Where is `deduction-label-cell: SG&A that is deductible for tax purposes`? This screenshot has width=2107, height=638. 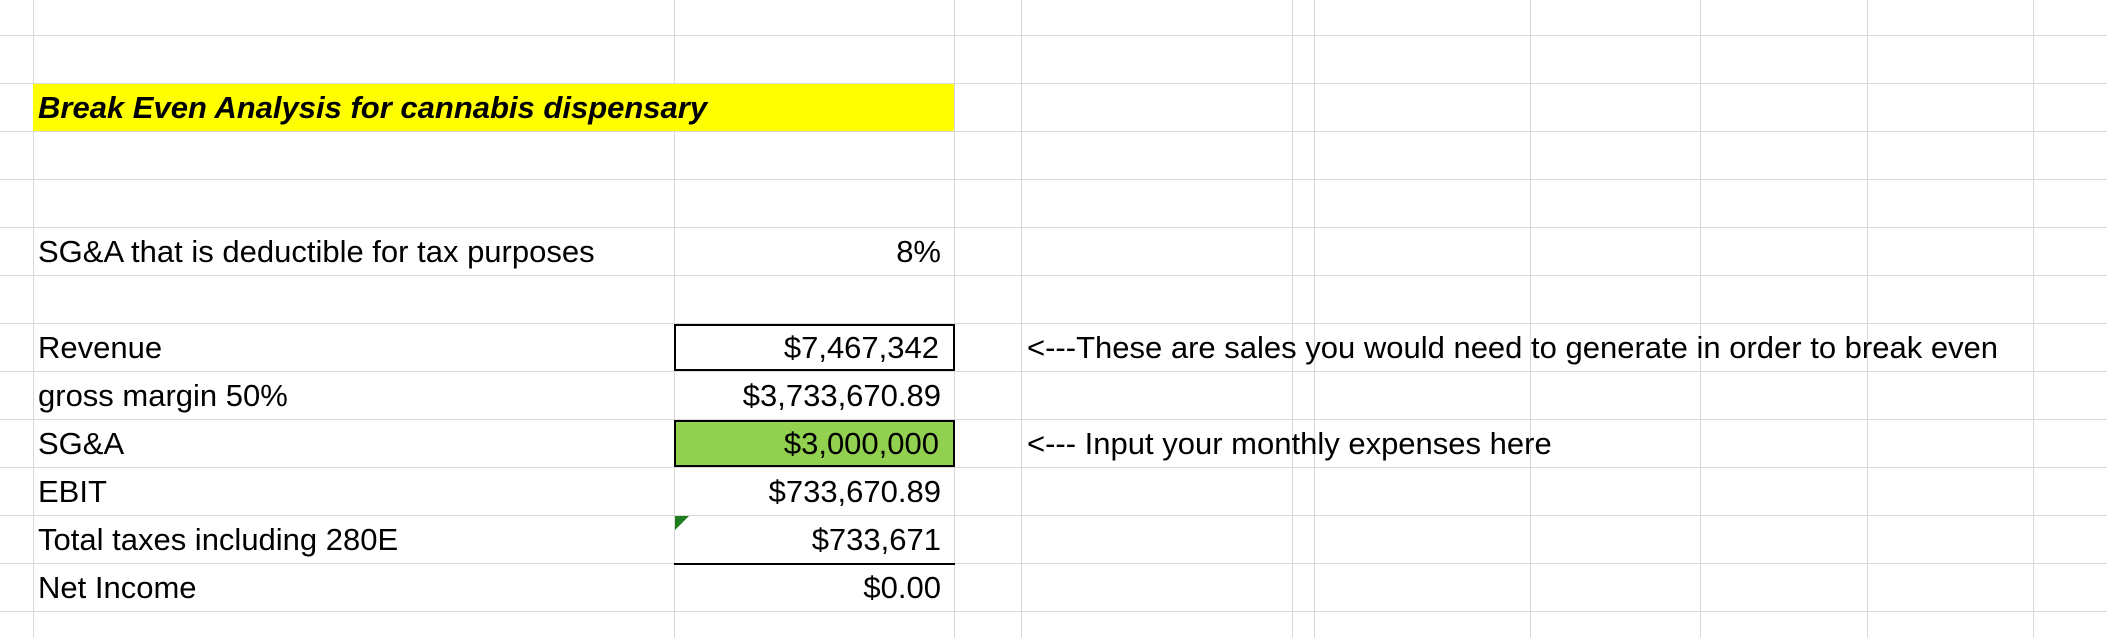
deduction-label-cell: SG&A that is deductible for tax purposes is located at coordinates (316, 251).